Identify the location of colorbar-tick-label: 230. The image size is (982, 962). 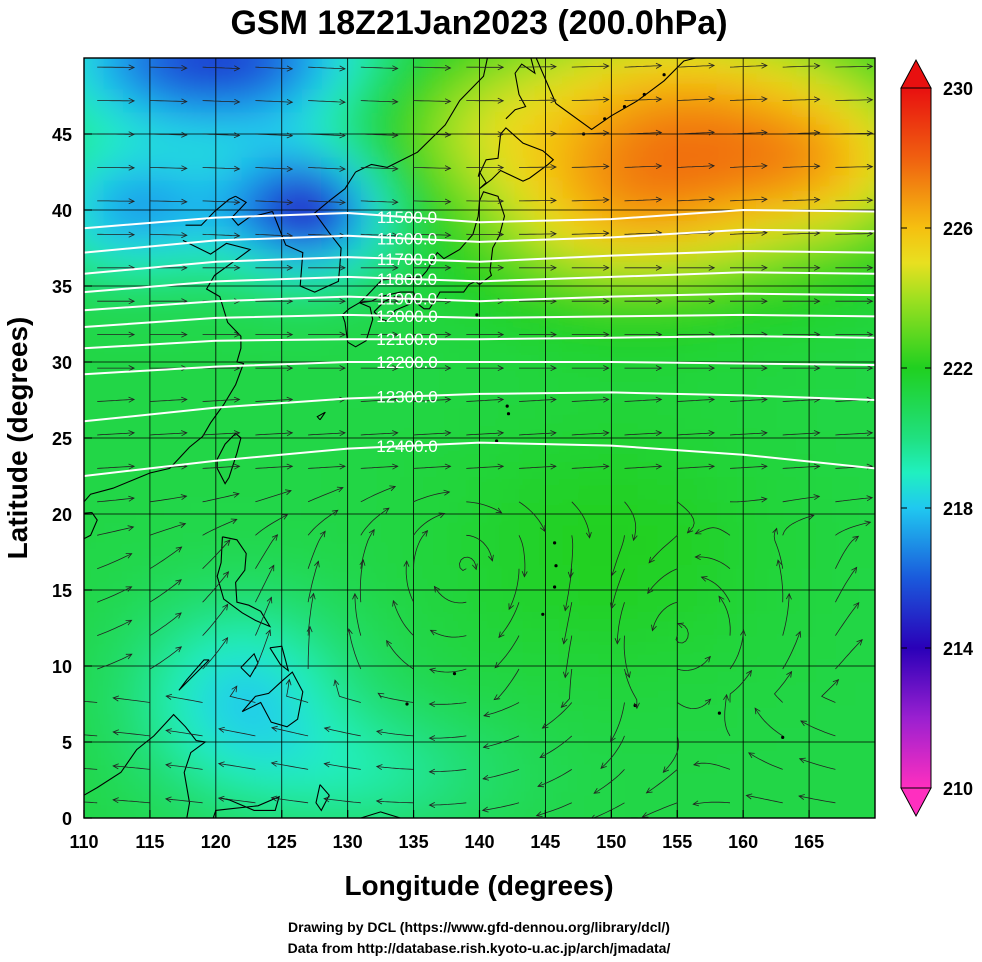
(958, 89).